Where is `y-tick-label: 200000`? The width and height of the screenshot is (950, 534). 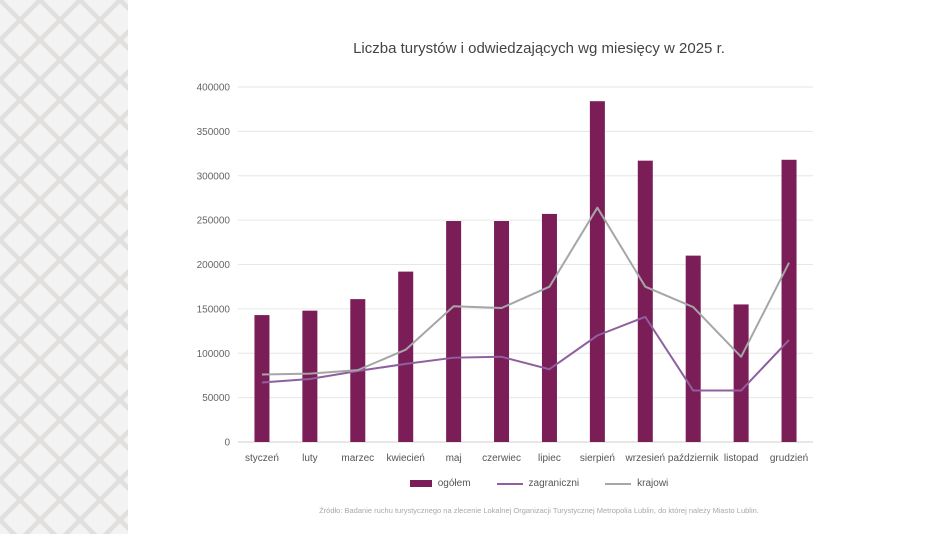
y-tick-label: 200000 is located at coordinates (214, 265).